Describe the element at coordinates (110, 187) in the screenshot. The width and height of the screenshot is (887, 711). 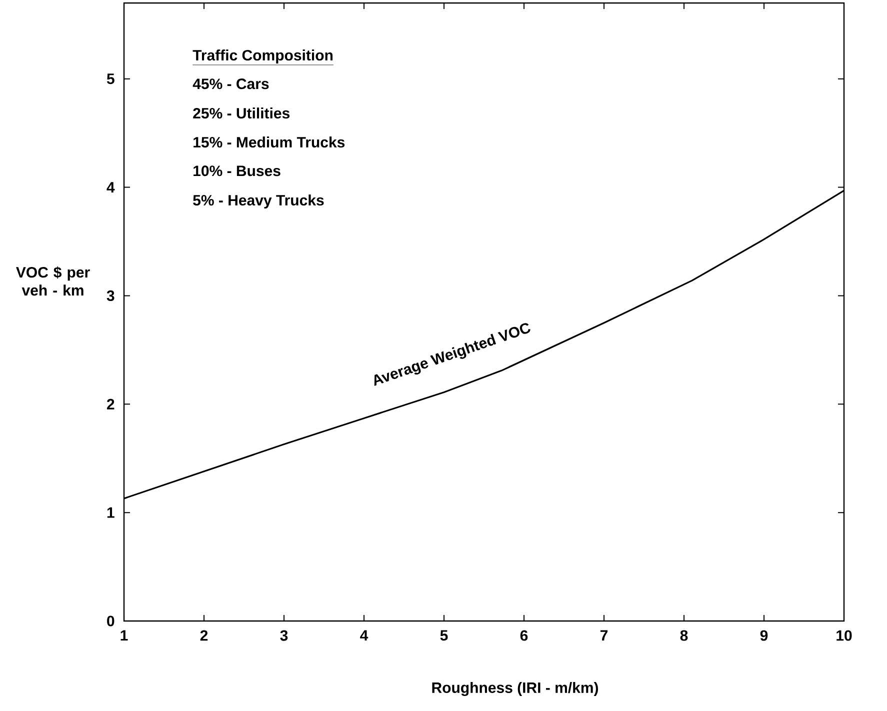
I see `y-tick-label: 4` at that location.